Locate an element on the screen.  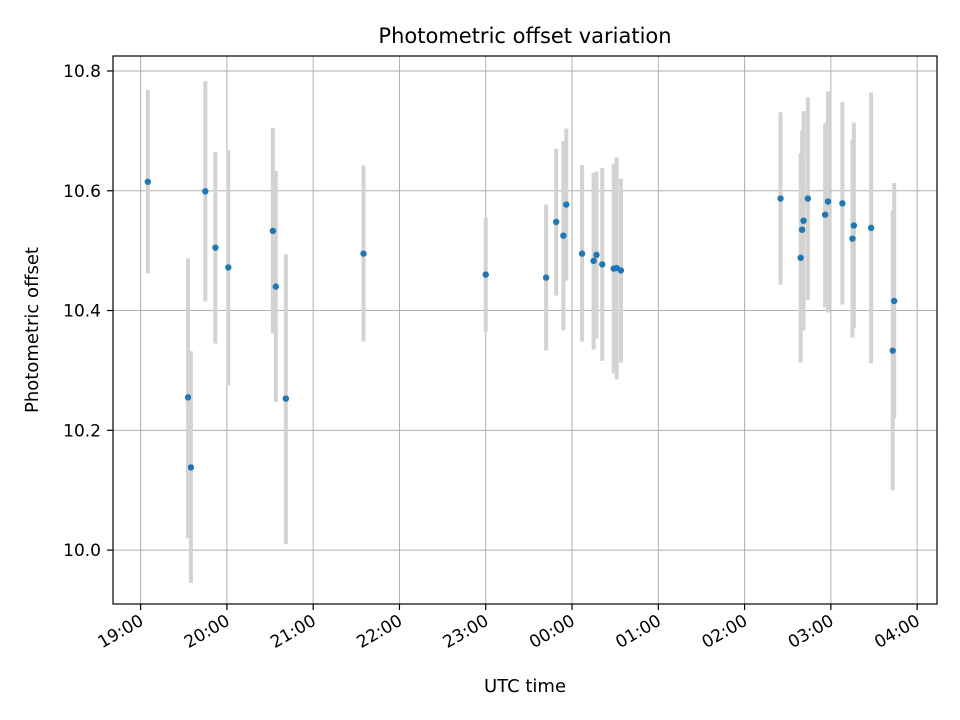
y-axis-ticks: 10.0 10.2 10.4 10.6 10.8 is located at coordinates (88, 311).